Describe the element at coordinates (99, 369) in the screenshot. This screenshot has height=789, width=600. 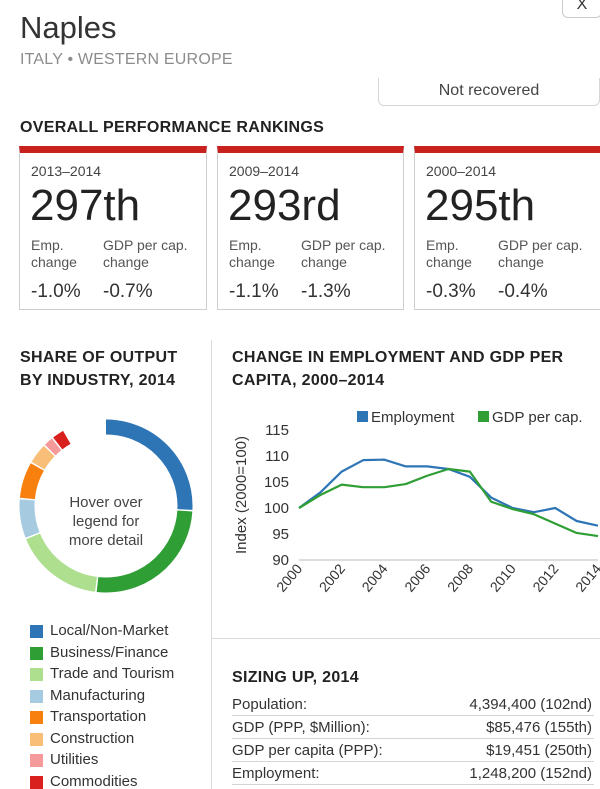
I see `share-heading: SHARE OF OUTPUT BY INDUSTRY, 2014` at that location.